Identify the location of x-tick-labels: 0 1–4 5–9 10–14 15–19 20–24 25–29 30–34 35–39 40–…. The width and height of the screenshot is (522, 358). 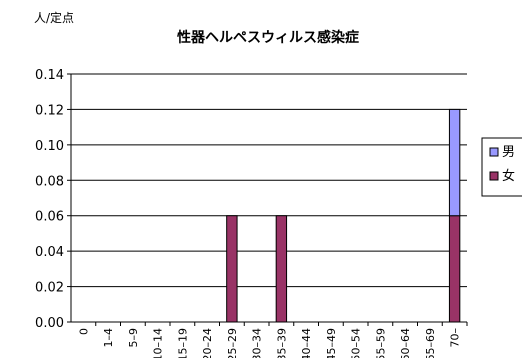
(269, 343).